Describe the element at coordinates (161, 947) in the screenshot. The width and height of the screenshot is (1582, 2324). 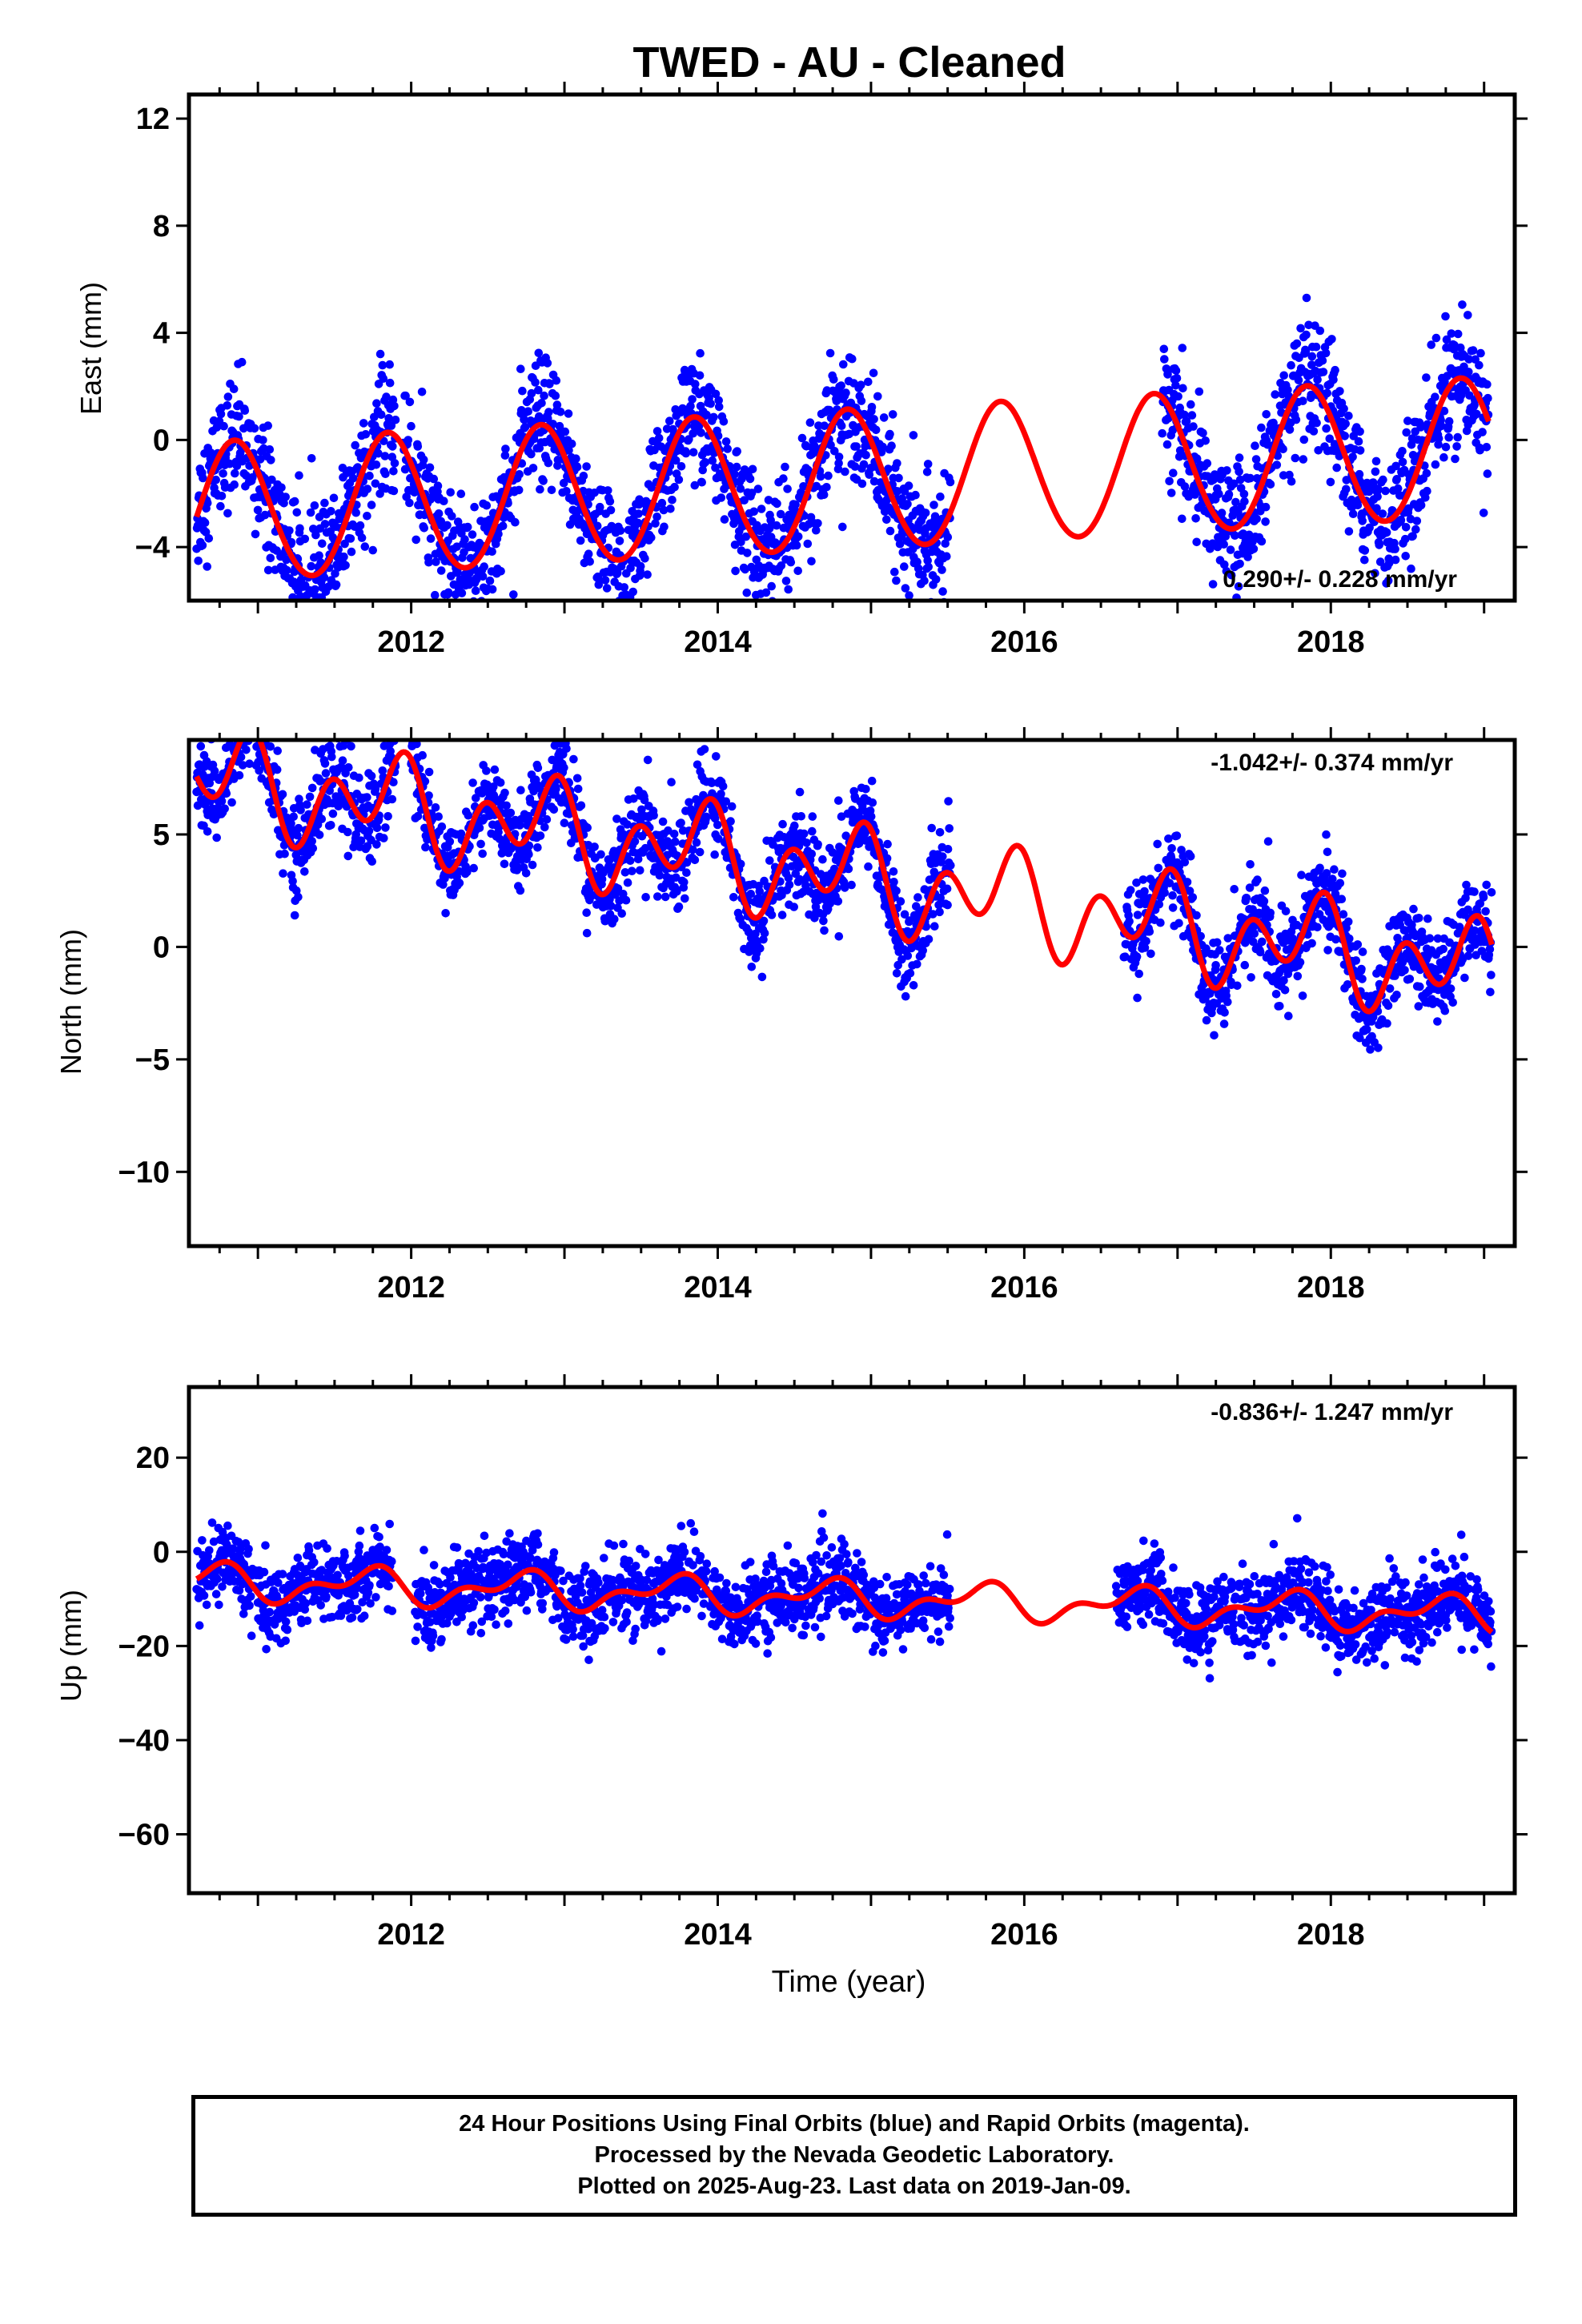
I see `north-y-tick-label: 0` at that location.